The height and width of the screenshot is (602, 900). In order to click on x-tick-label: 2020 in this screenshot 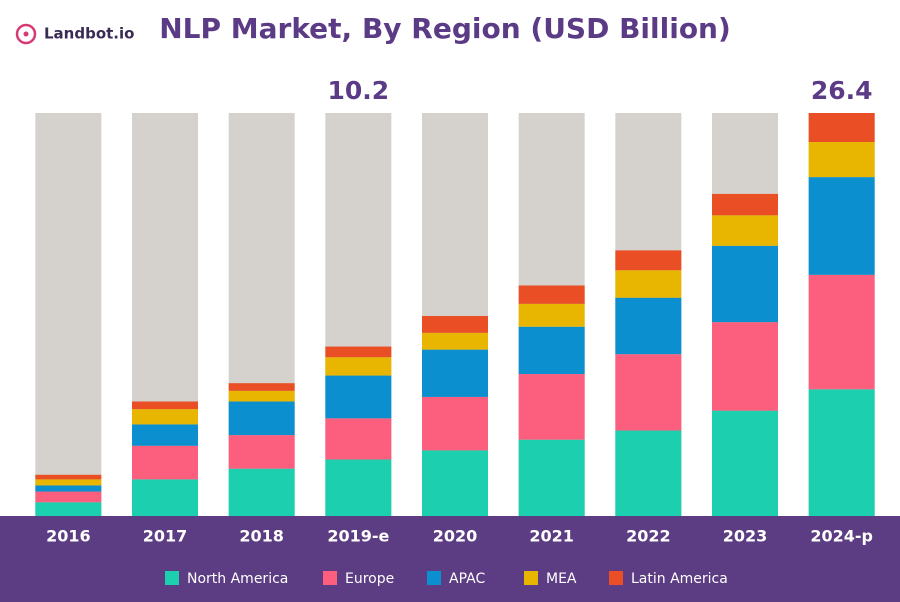, I will do `click(455, 536)`.